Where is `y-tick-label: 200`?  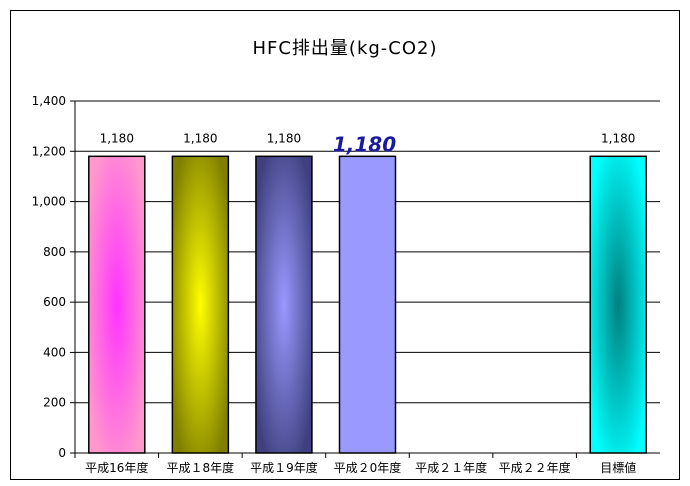
y-tick-label: 200 is located at coordinates (54, 403).